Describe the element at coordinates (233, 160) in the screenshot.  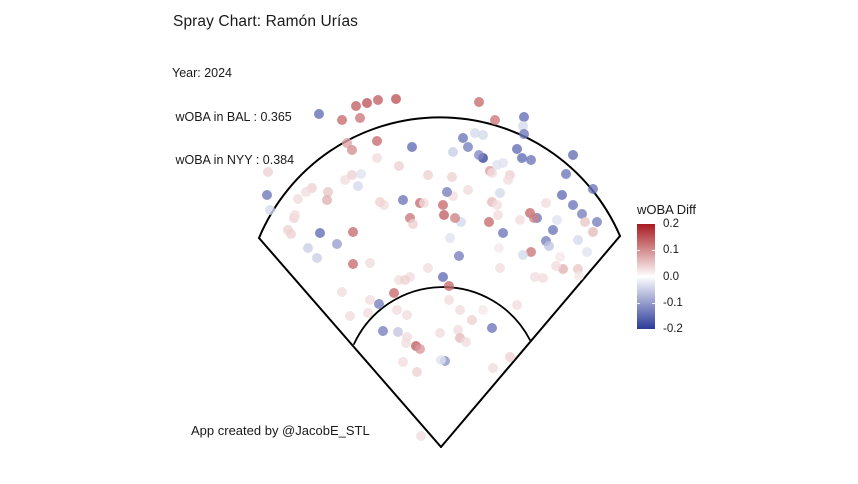
I see `subtitle-woba-nyy: wOBA in NYY : 0.384` at that location.